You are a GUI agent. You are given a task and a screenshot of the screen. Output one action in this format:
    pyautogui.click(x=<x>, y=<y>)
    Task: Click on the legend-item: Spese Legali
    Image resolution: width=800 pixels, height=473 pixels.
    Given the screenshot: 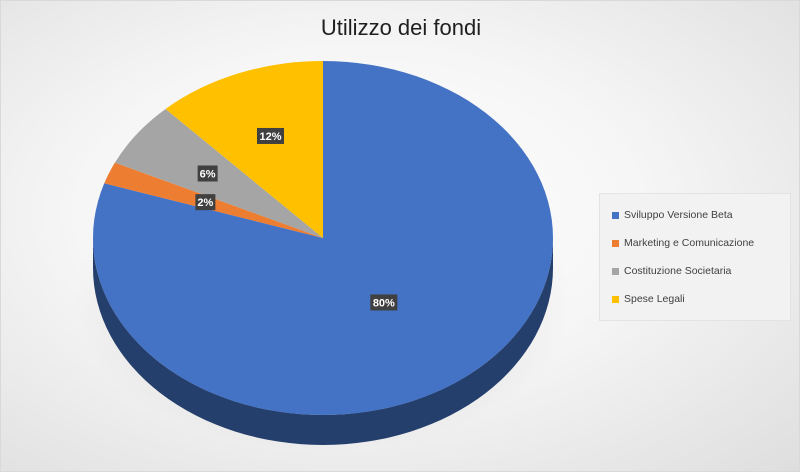 What is the action you would take?
    pyautogui.click(x=648, y=299)
    